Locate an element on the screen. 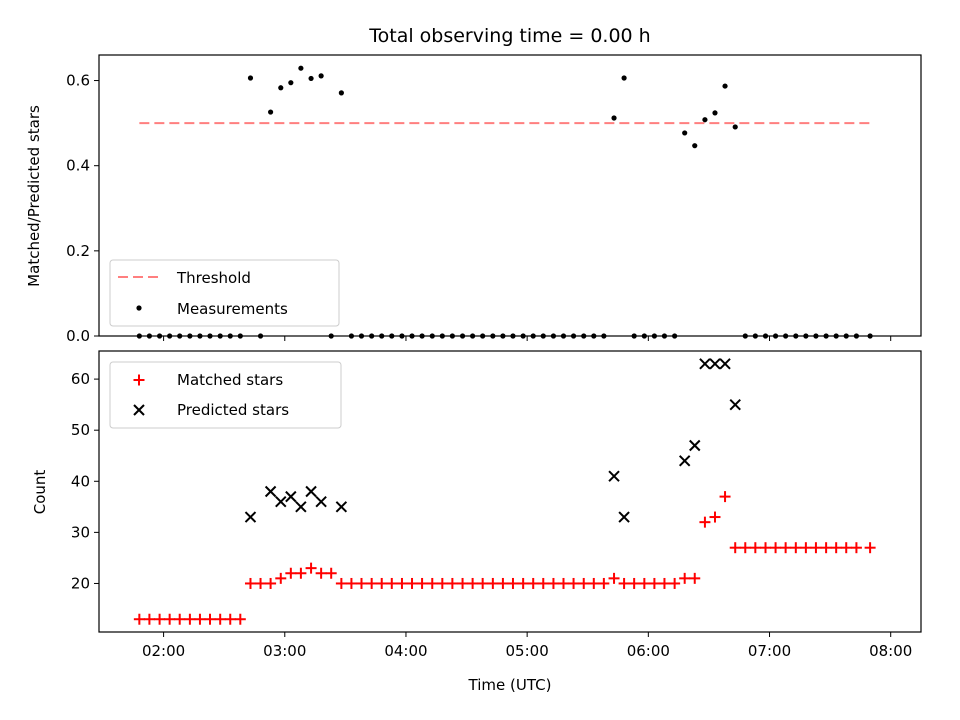 This screenshot has width=960, height=720. counts-y-axis-label: Count is located at coordinates (40, 492).